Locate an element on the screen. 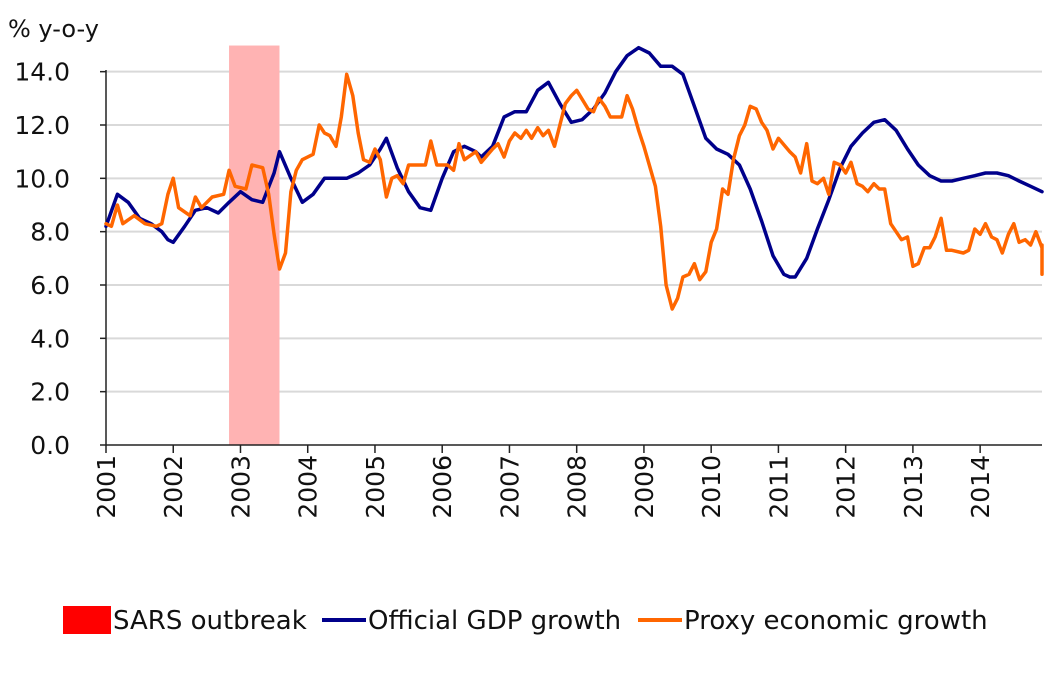  y-tick-label-14.0: 14.0 is located at coordinates (42, 72).